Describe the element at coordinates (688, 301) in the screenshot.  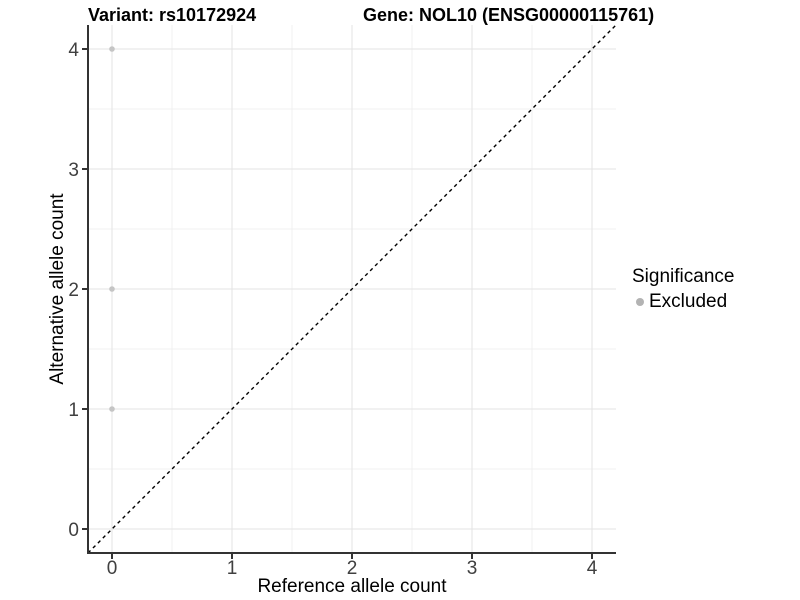
I see `legend-entry-label: Excluded` at that location.